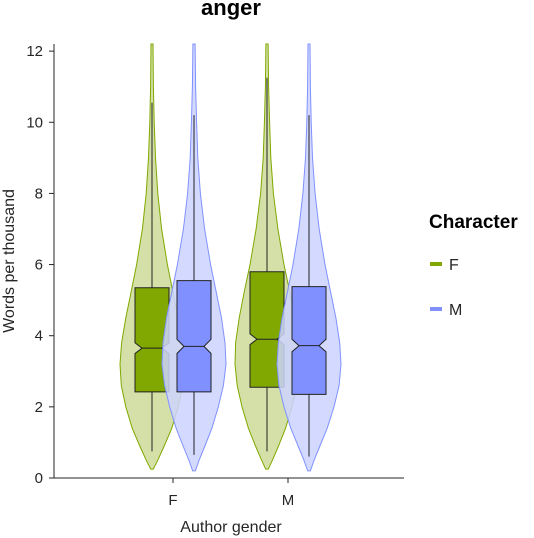 This screenshot has width=534, height=538. Describe the element at coordinates (39, 478) in the screenshot. I see `y-tick-label: 0` at that location.